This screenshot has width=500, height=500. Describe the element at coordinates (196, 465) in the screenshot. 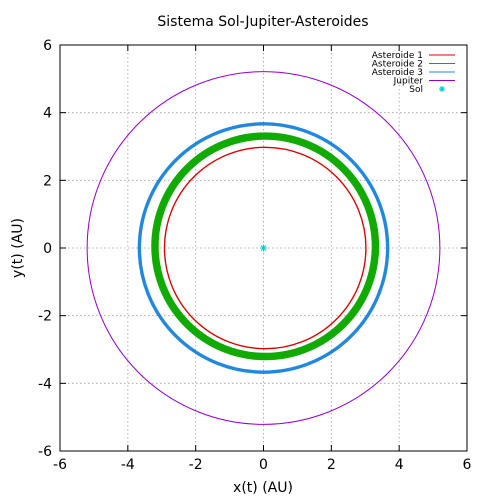

I see `x-tick-label: -2` at that location.